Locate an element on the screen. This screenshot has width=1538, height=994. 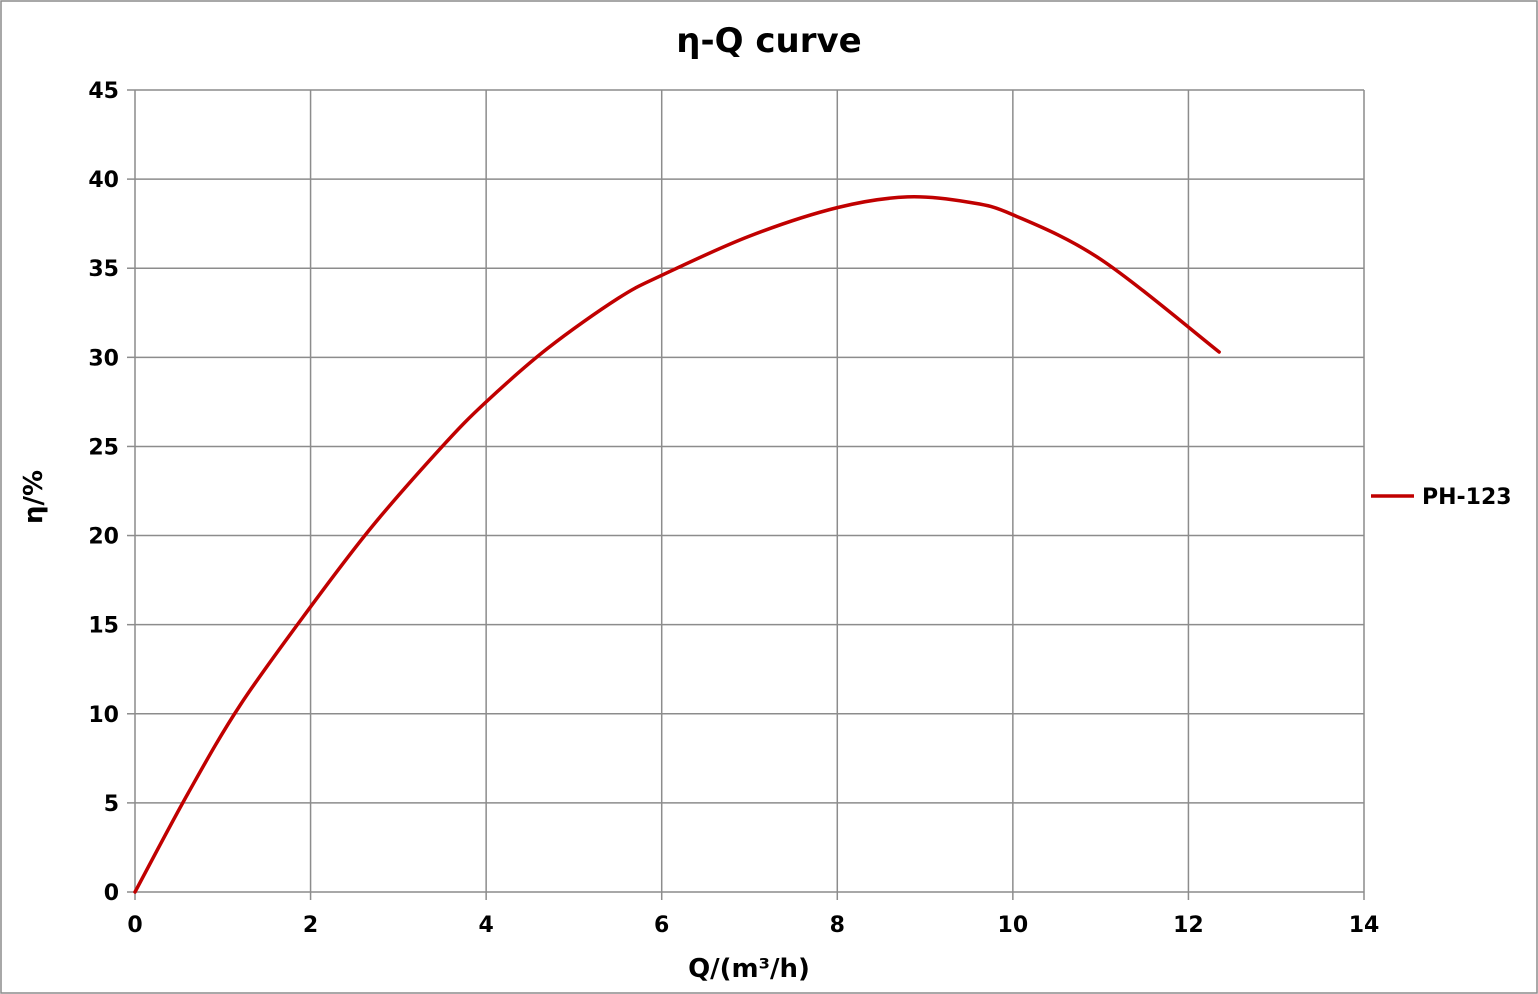
x-tick-label: 12 is located at coordinates (1188, 925).